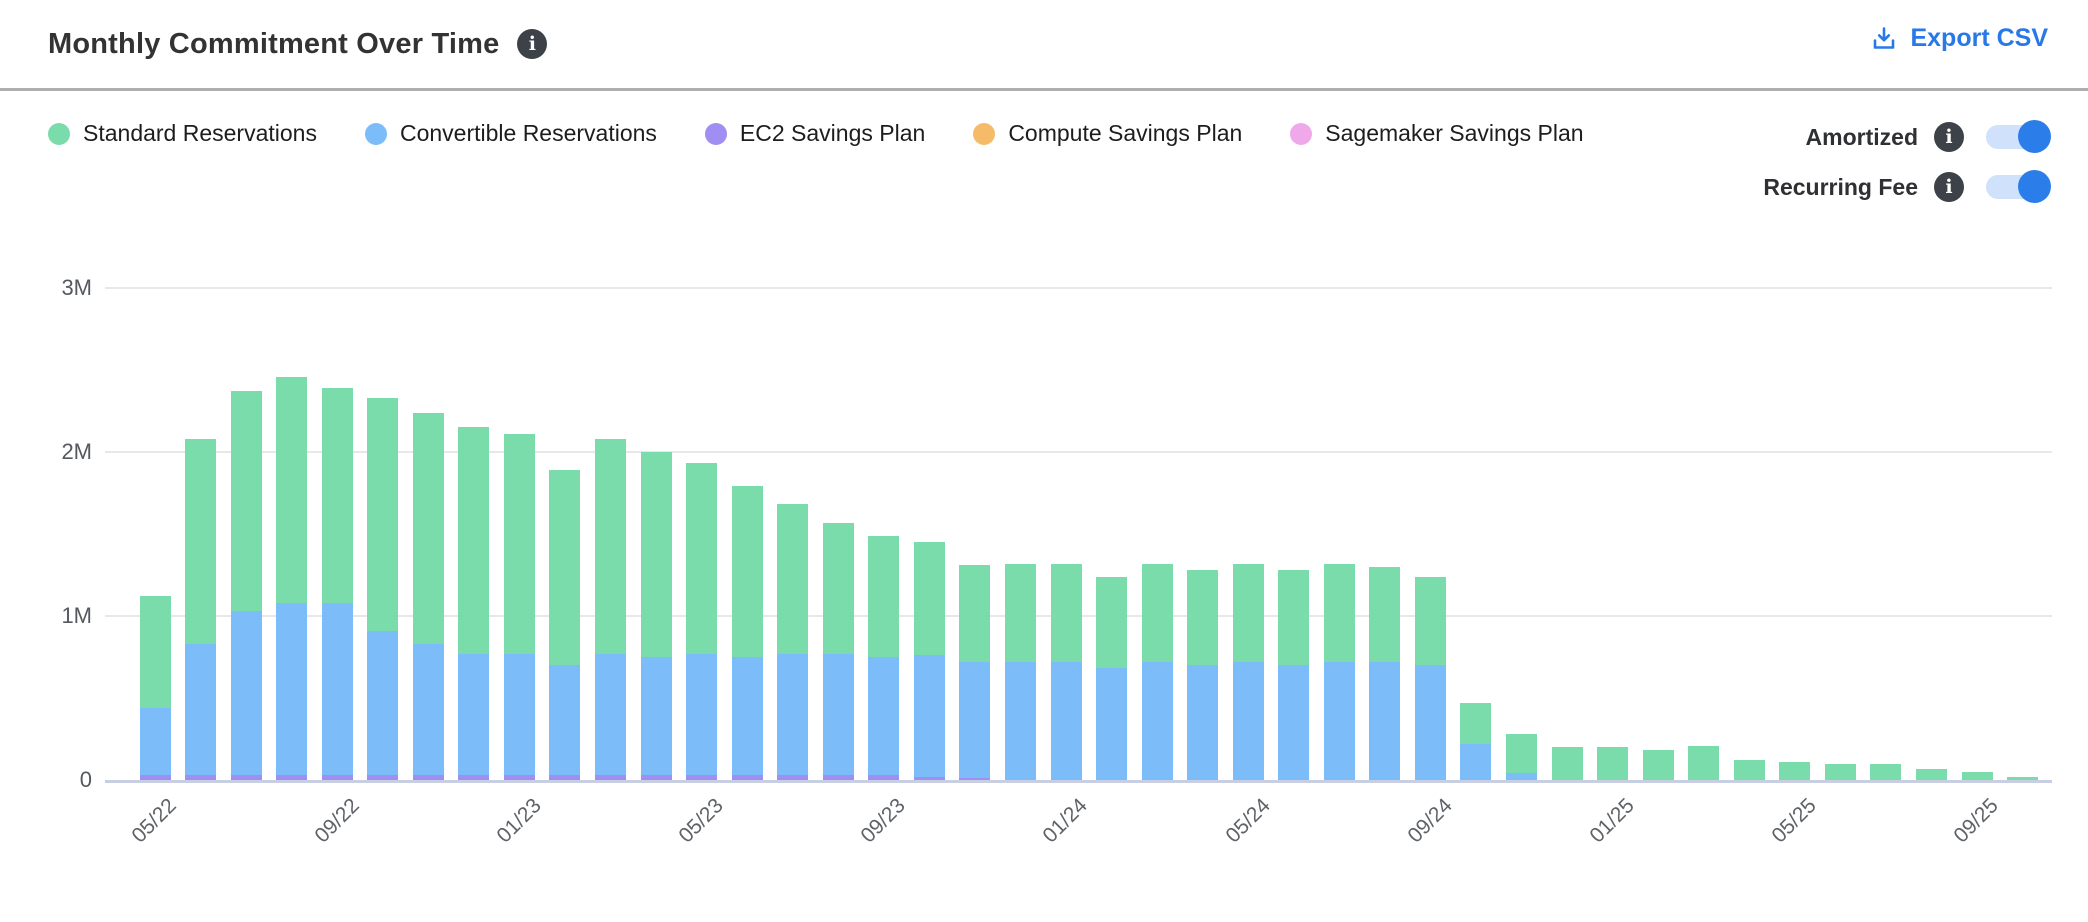  I want to click on bar-10/22-standard-reservations, so click(383, 514).